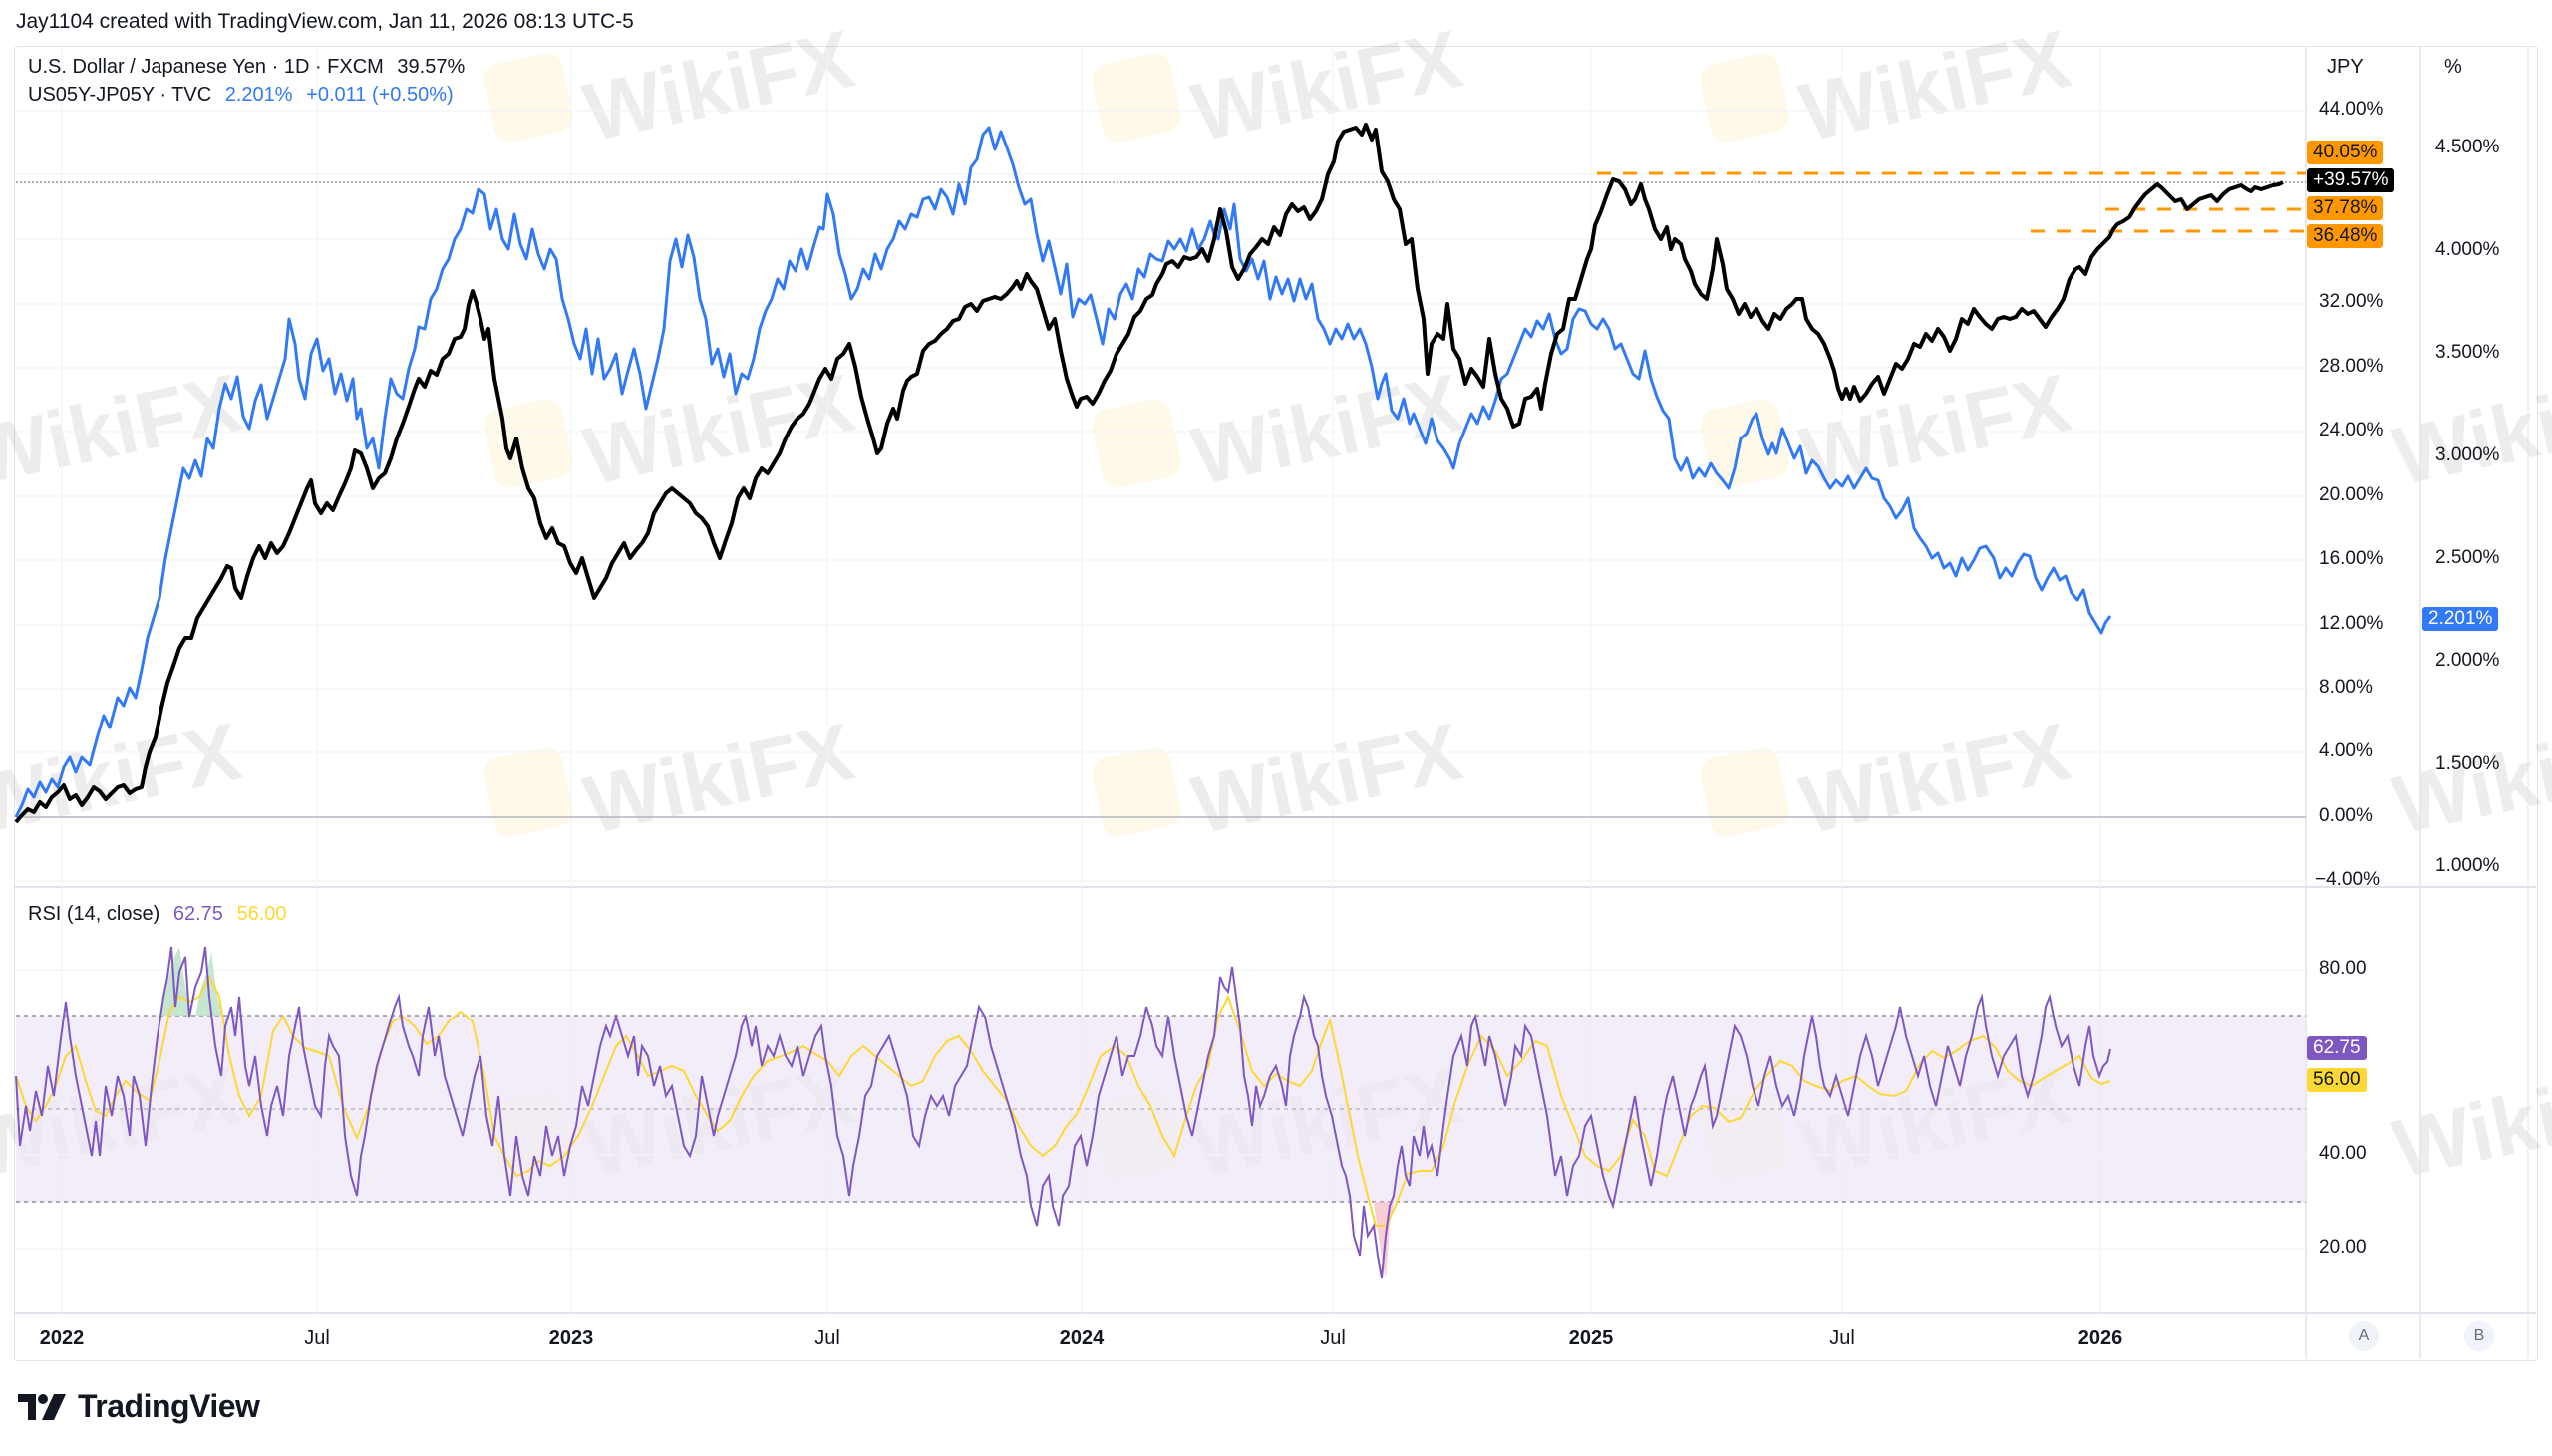 The width and height of the screenshot is (2552, 1456). Describe the element at coordinates (571, 1338) in the screenshot. I see `time-label: 2023` at that location.